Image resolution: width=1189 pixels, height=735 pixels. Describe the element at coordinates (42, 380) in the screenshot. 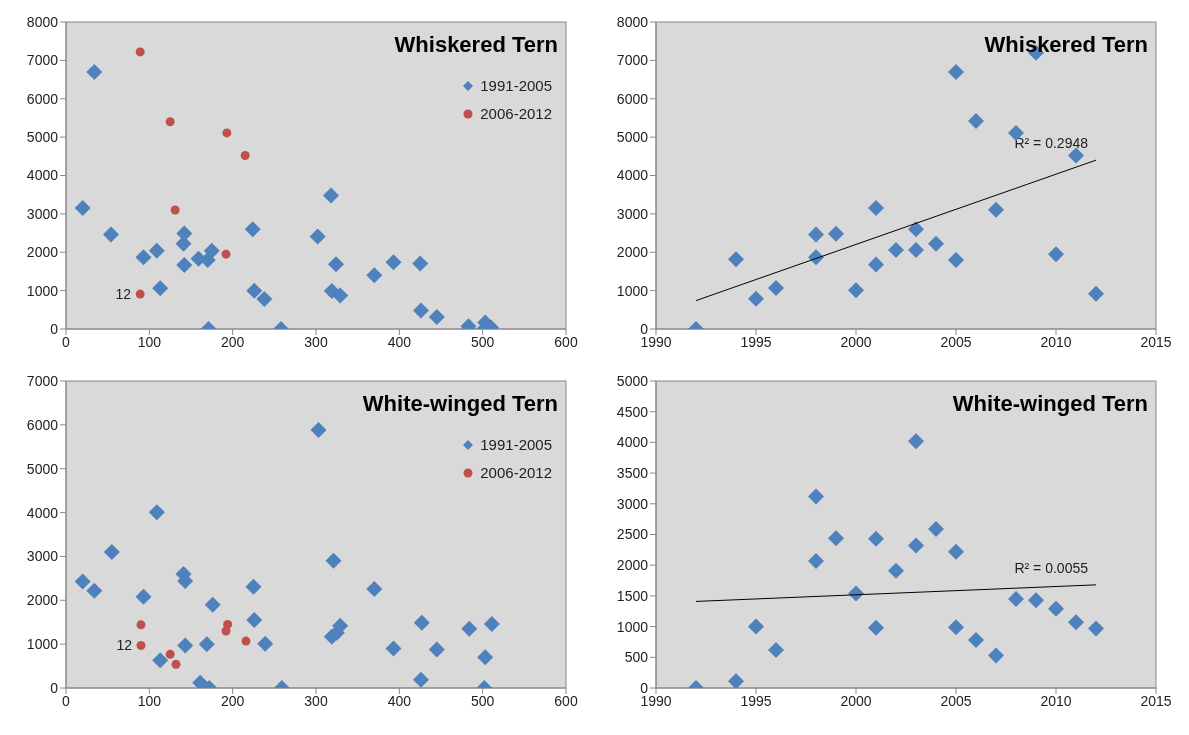

I see `y-tick-label: 7000` at that location.